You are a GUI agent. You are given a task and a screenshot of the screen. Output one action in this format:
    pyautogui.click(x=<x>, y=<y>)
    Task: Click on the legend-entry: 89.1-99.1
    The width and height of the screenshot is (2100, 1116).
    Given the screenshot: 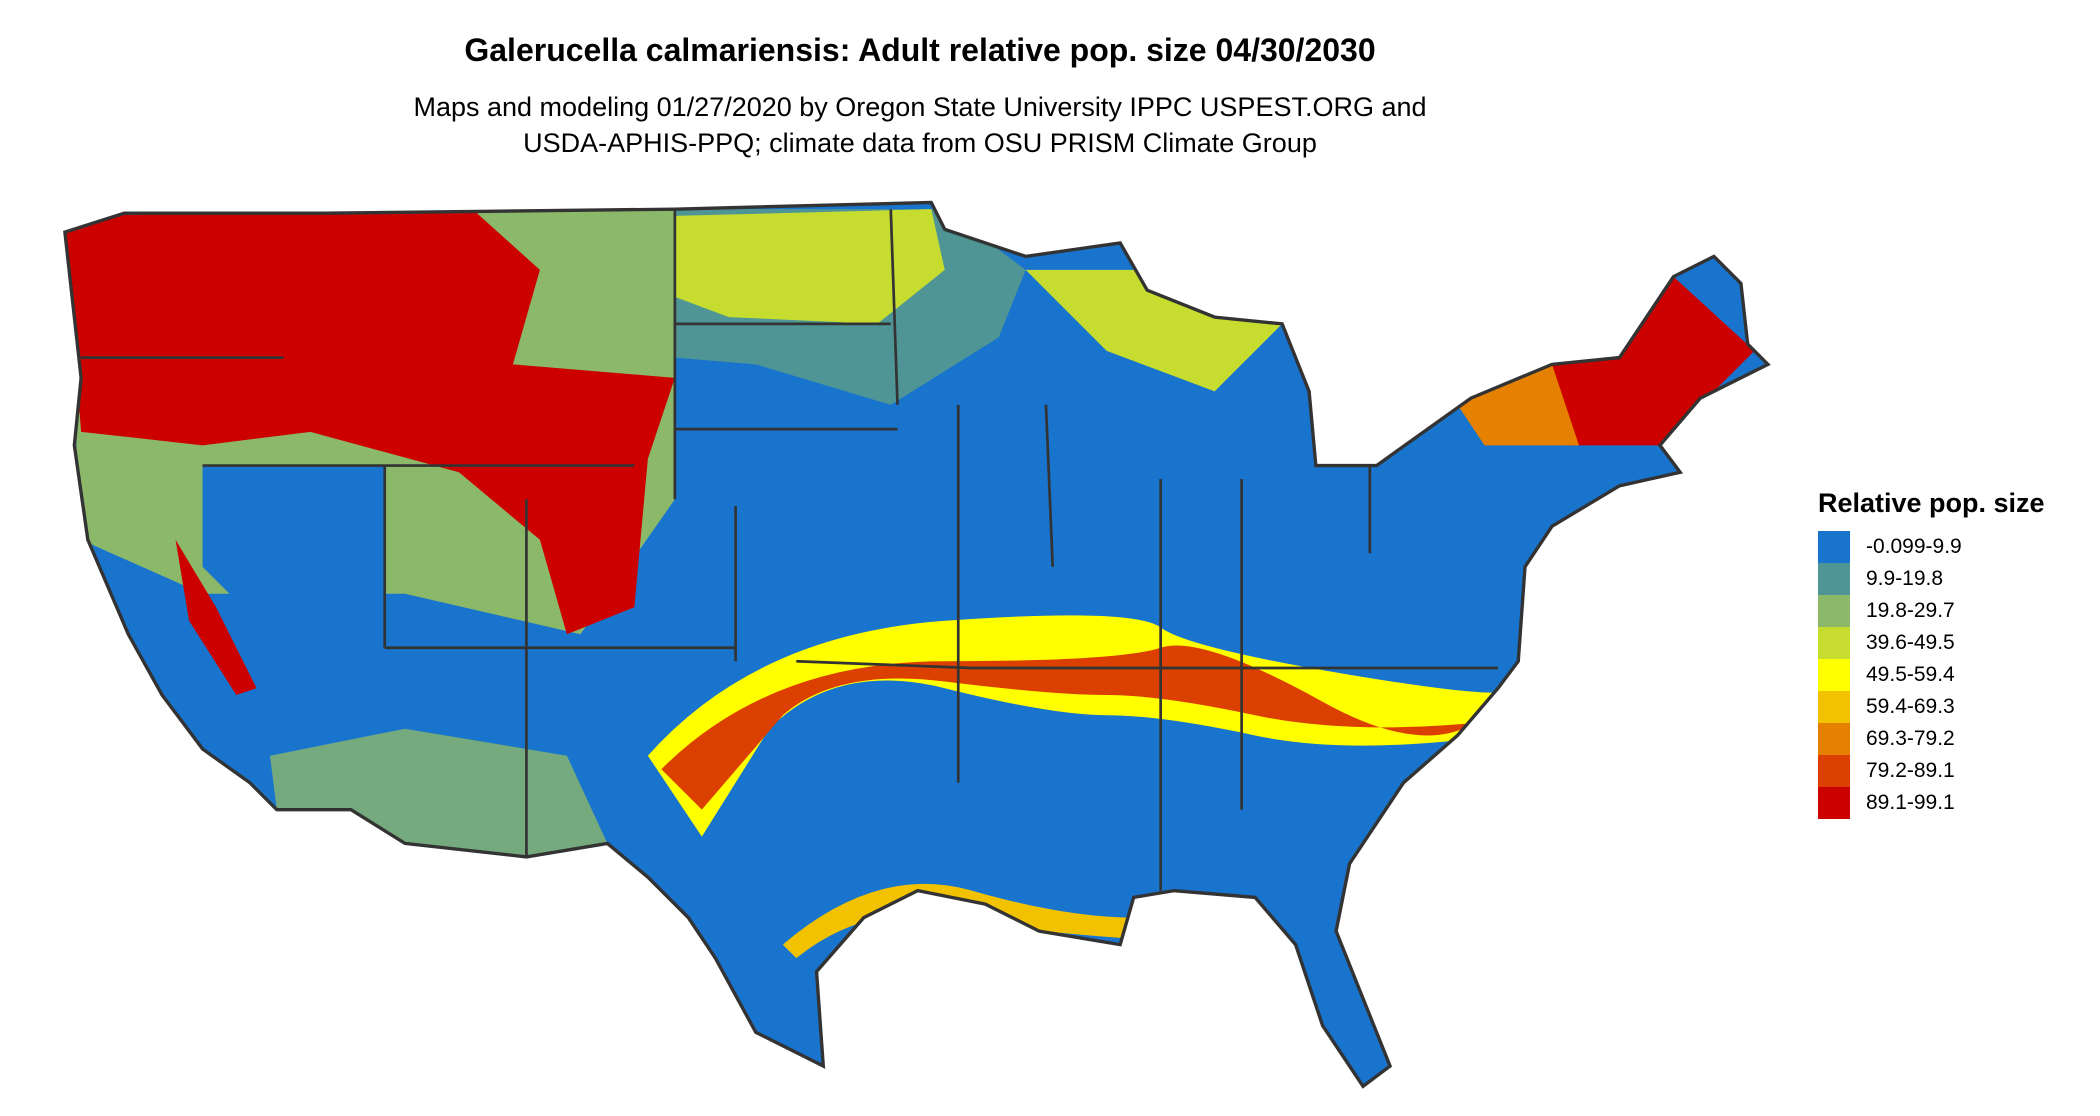 What is the action you would take?
    pyautogui.click(x=1931, y=803)
    